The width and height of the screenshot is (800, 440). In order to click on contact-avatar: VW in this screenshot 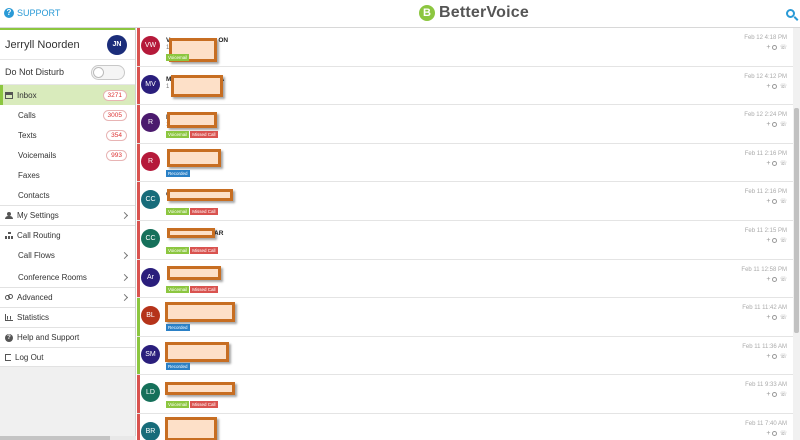, I will do `click(150, 45)`.